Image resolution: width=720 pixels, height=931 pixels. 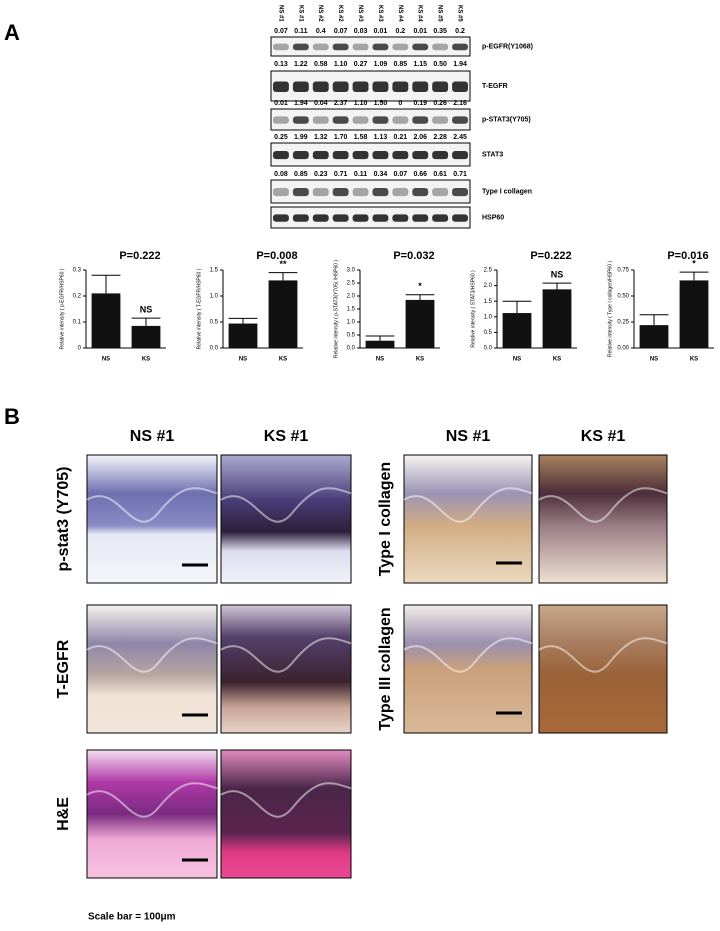 I want to click on quant-value: 2.06, so click(x=420, y=137).